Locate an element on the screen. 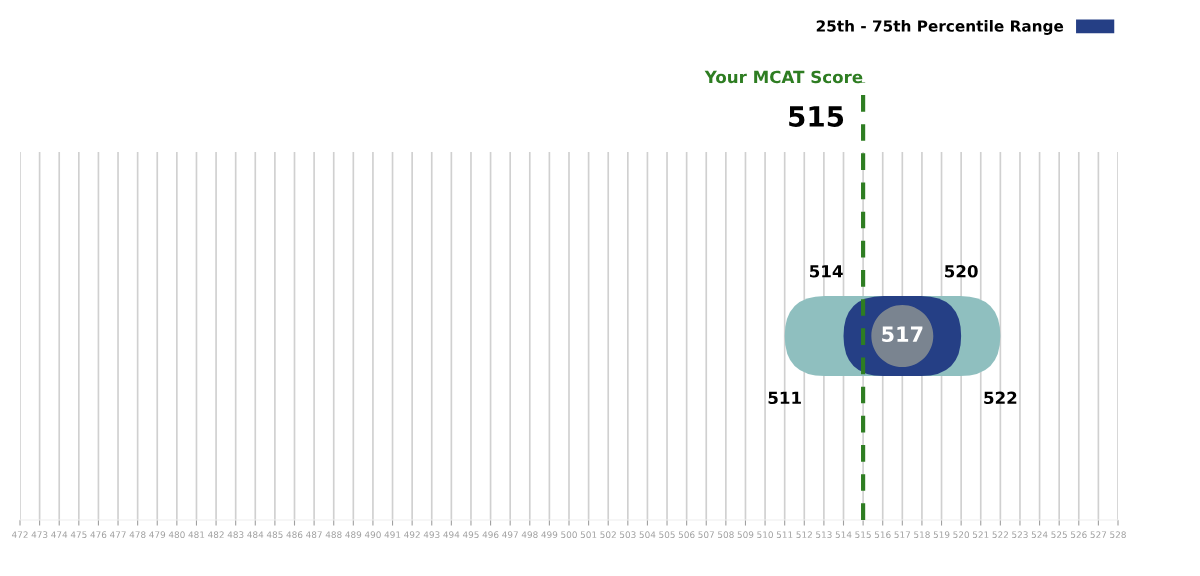 The width and height of the screenshot is (1200, 576). x-tick-label: 505 is located at coordinates (667, 534).